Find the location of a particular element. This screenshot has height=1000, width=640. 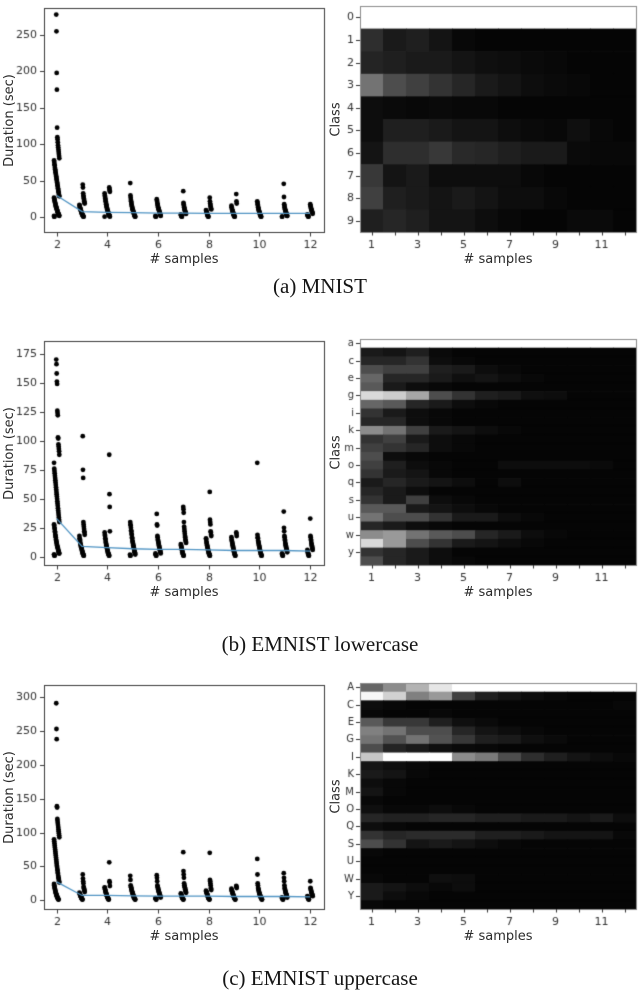

mnist-duration-scatter: Duration (sec) # samples is located at coordinates (165, 138).